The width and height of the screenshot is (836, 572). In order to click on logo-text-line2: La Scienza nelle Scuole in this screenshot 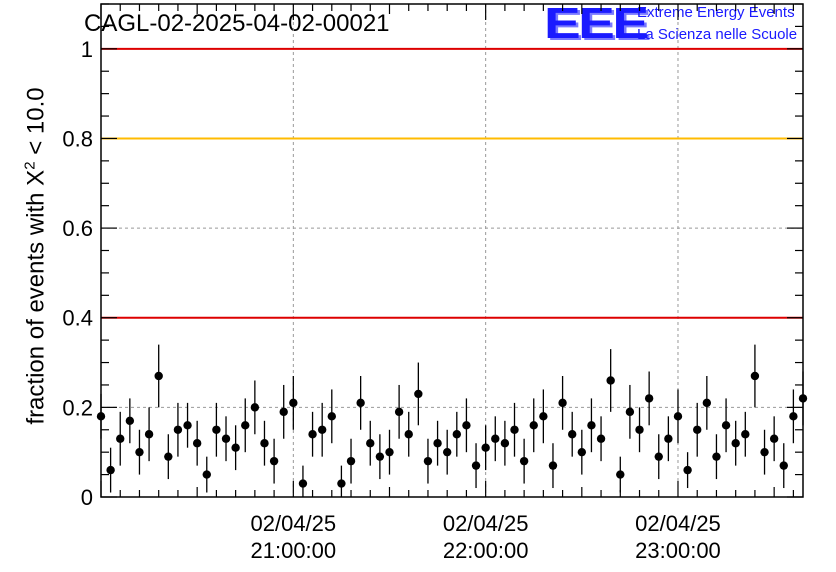, I will do `click(717, 34)`.